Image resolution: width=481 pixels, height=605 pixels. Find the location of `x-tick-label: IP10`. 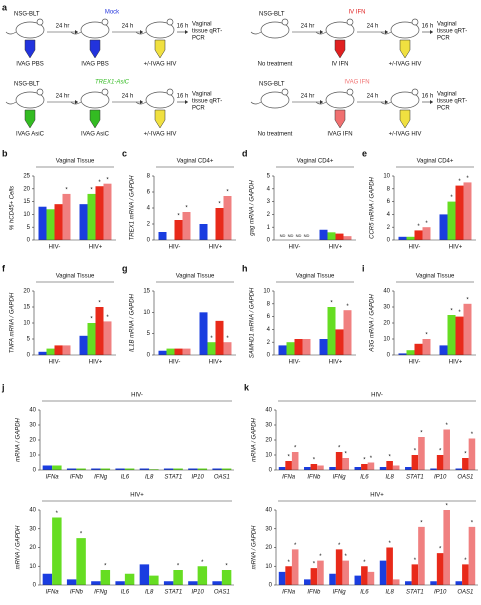

x-tick-label: IP10 is located at coordinates (440, 593).